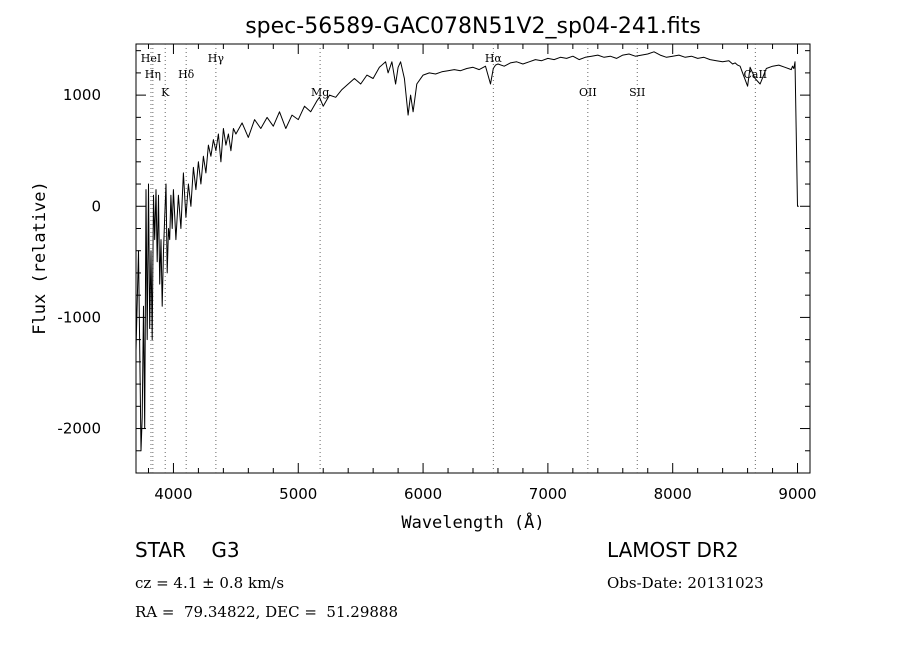 This screenshot has width=900, height=650. Describe the element at coordinates (165, 92) in the screenshot. I see `spectral-line-label: K` at that location.